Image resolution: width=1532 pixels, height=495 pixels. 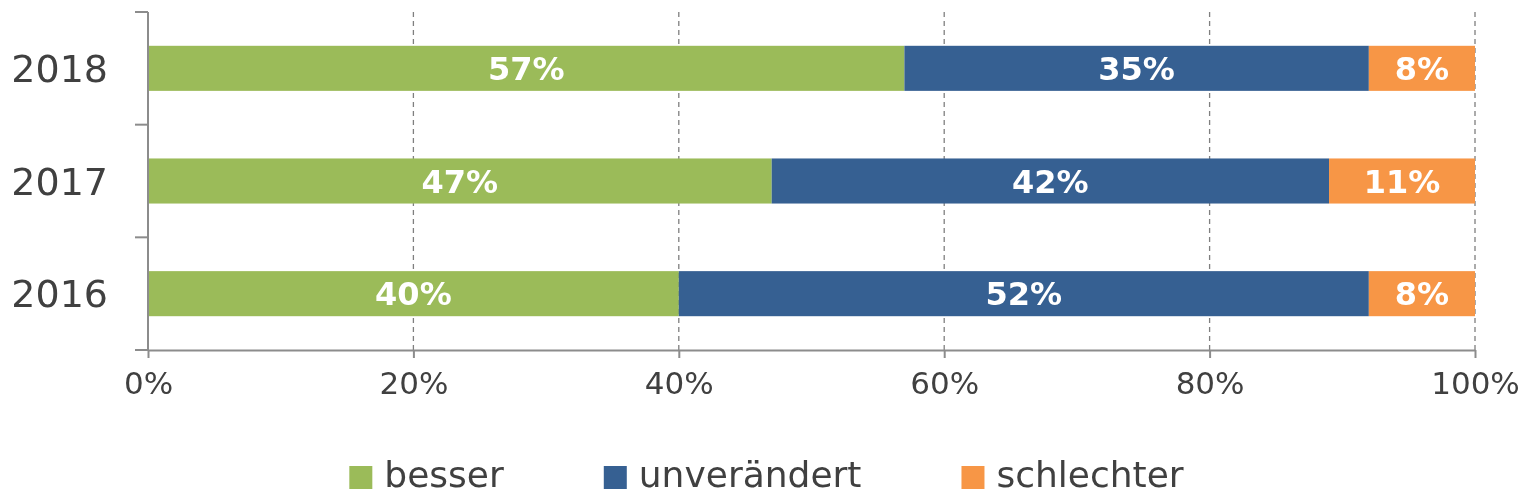 I want to click on x-tick-label: 40%, so click(x=679, y=383).